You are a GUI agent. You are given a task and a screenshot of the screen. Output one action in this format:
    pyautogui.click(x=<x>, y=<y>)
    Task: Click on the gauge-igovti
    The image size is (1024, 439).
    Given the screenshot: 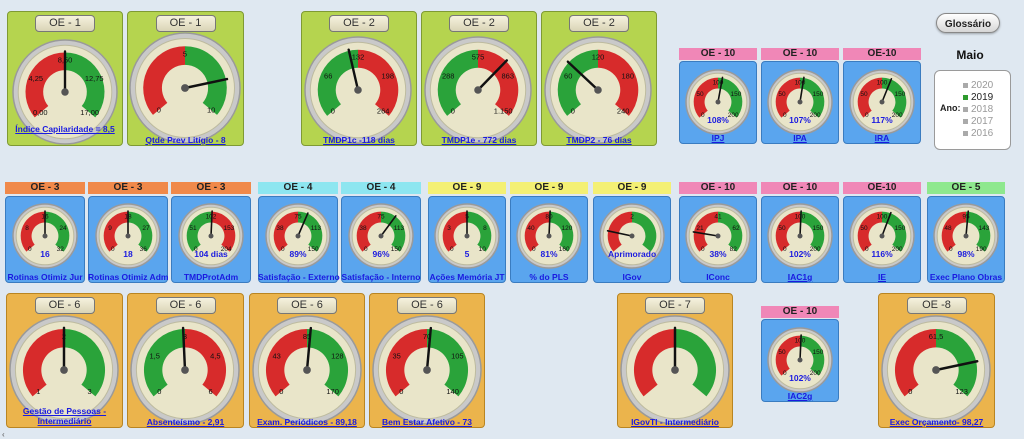 What is the action you would take?
    pyautogui.click(x=675, y=370)
    